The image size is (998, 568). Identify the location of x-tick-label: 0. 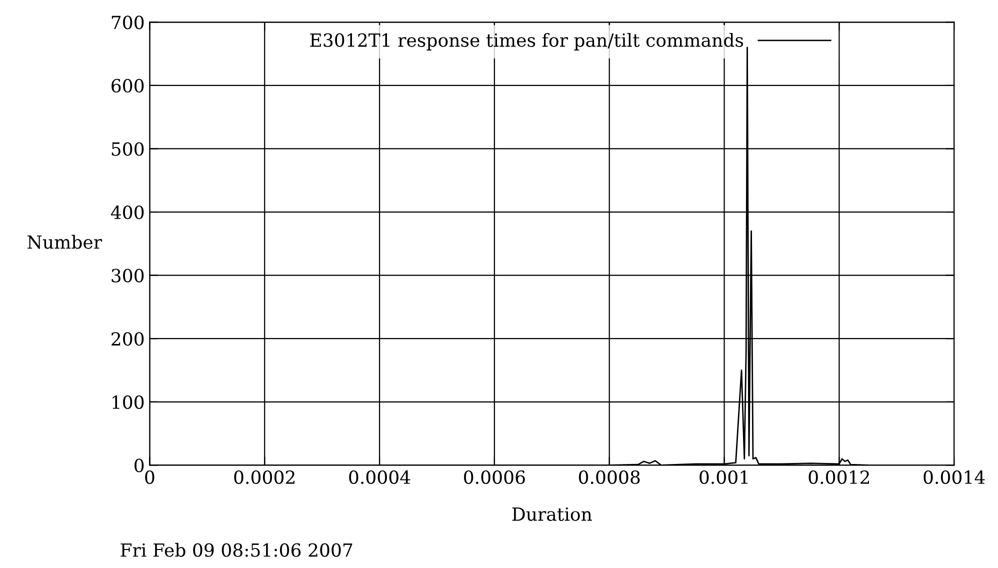
(149, 477).